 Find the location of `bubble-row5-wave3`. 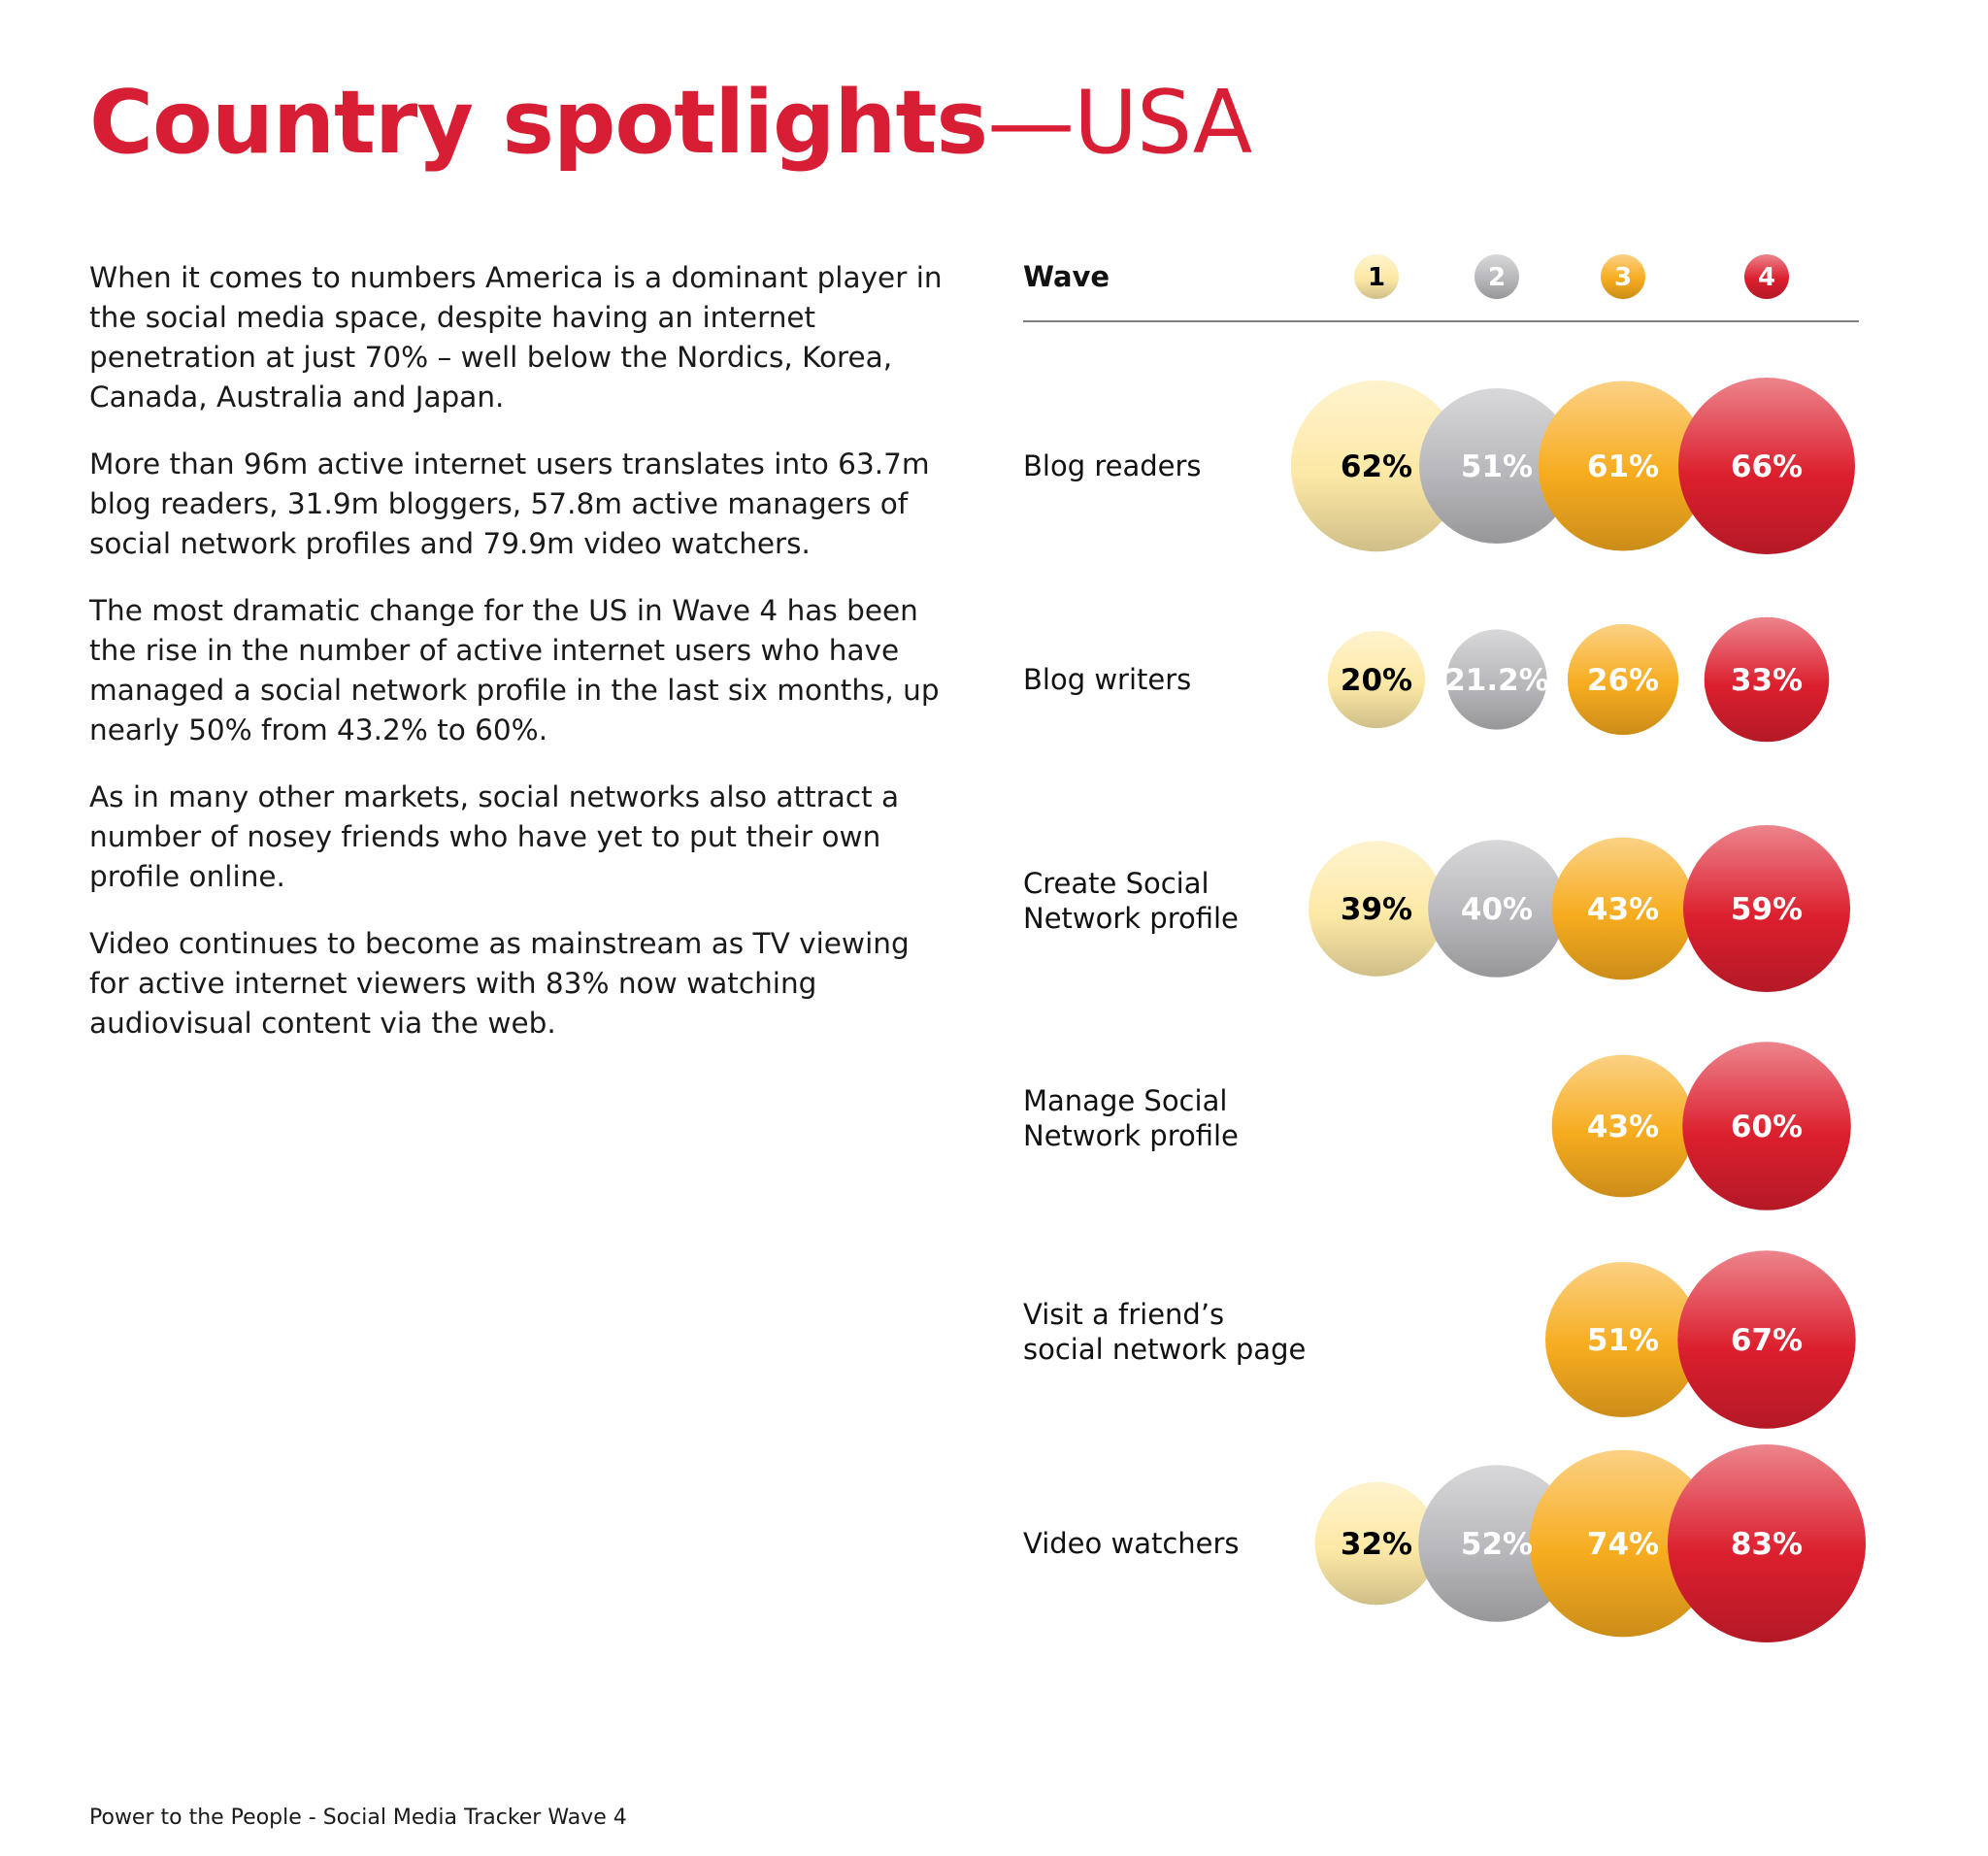

bubble-row5-wave3 is located at coordinates (1623, 1339).